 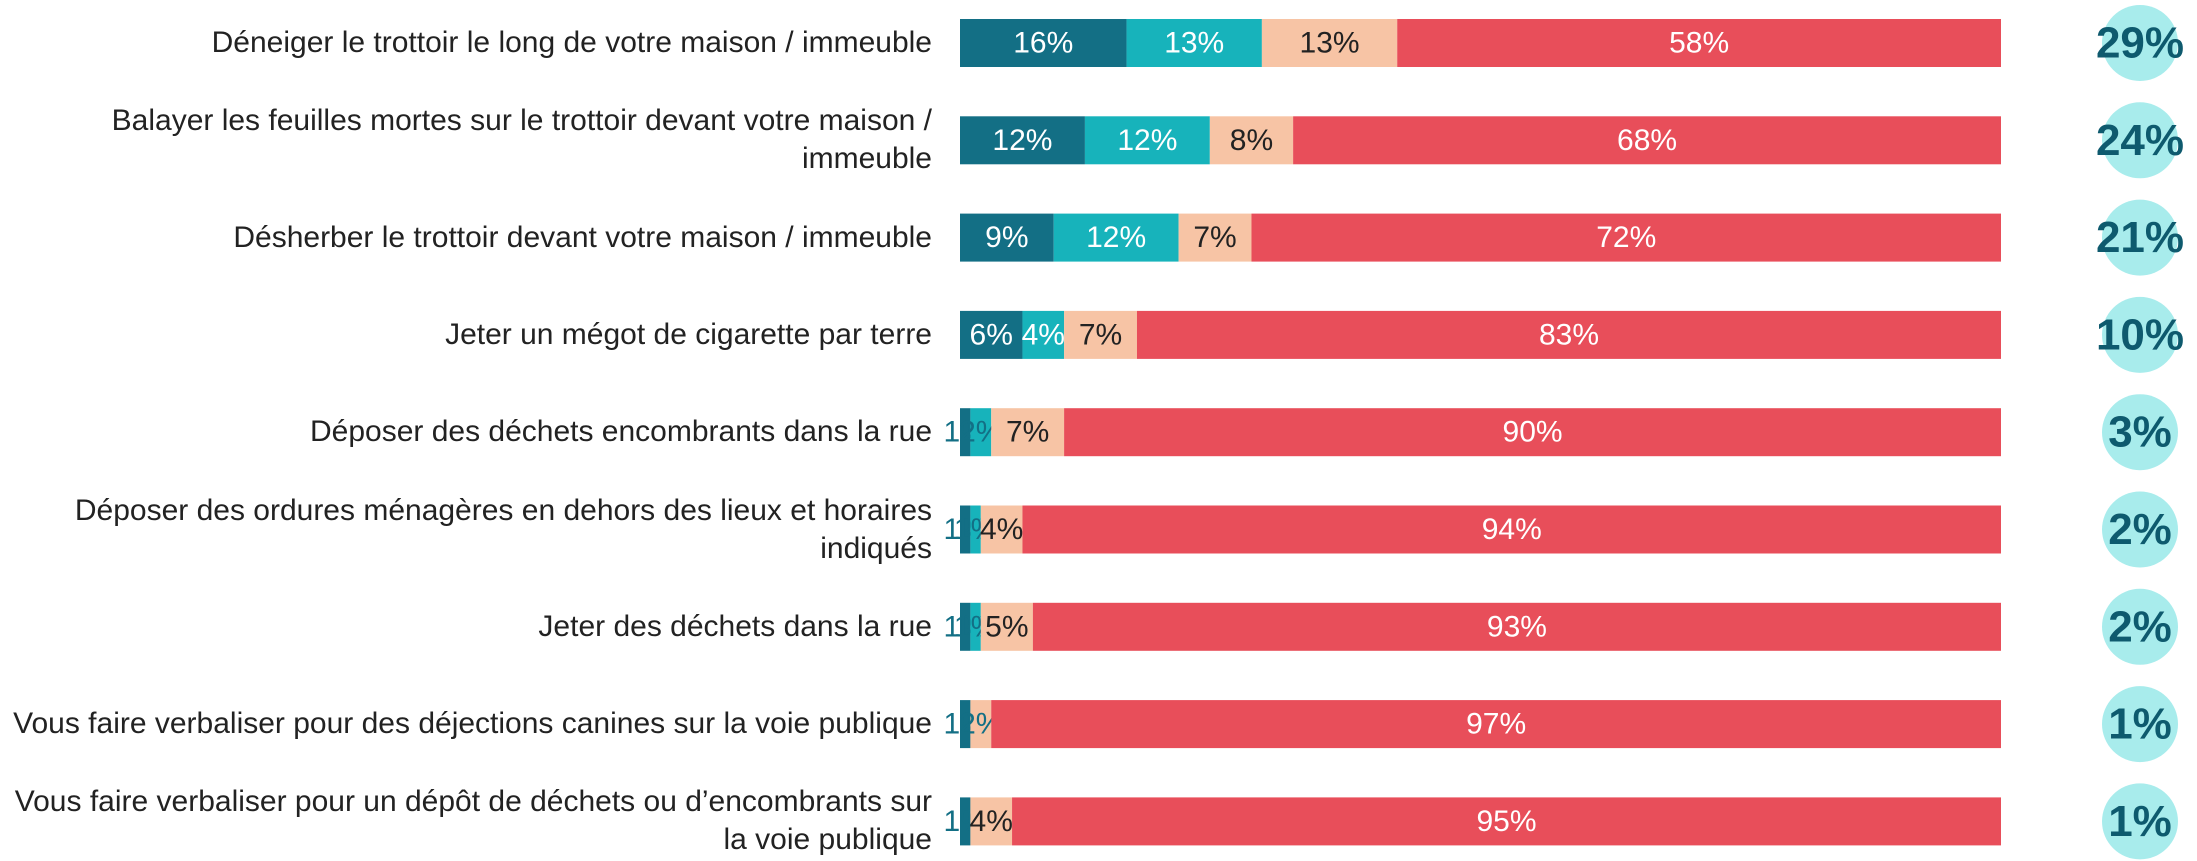 What do you see at coordinates (688, 334) in the screenshot?
I see `category-label: Jeter un mégot de cigarette par terre` at bounding box center [688, 334].